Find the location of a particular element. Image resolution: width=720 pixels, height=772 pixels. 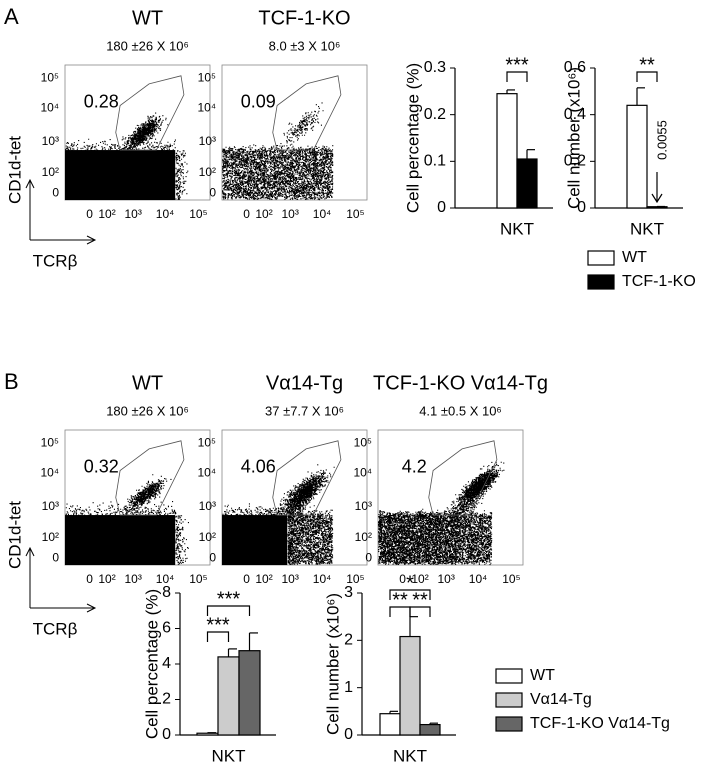

events is located at coordinates (441, 513).